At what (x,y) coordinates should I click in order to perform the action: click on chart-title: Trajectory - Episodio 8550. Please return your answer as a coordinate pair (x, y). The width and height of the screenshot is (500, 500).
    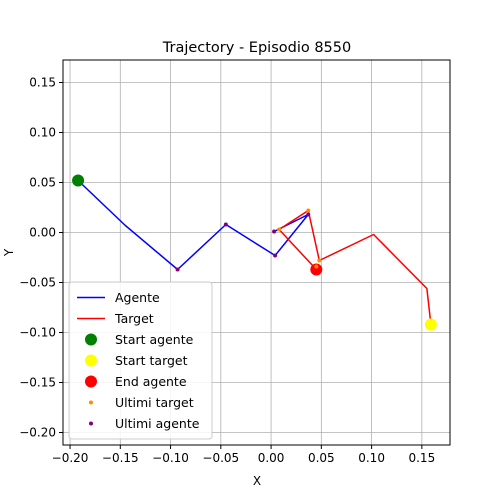
    Looking at the image, I should click on (256, 48).